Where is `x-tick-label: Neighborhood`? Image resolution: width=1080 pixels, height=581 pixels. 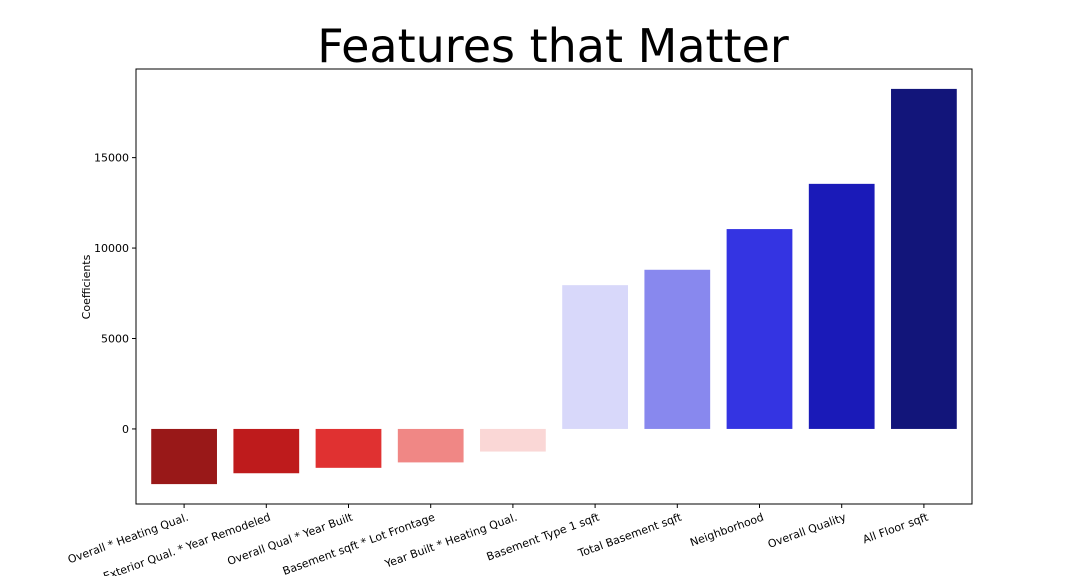 x-tick-label: Neighborhood is located at coordinates (726, 530).